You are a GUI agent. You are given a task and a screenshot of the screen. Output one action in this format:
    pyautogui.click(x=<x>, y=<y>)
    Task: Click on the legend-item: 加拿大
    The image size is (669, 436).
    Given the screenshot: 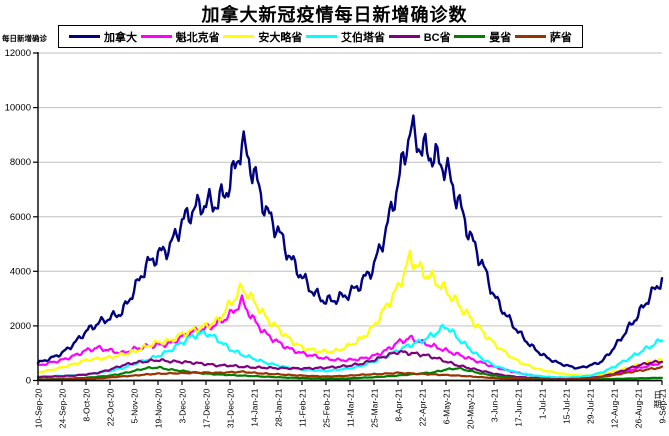 What is the action you would take?
    pyautogui.click(x=103, y=37)
    